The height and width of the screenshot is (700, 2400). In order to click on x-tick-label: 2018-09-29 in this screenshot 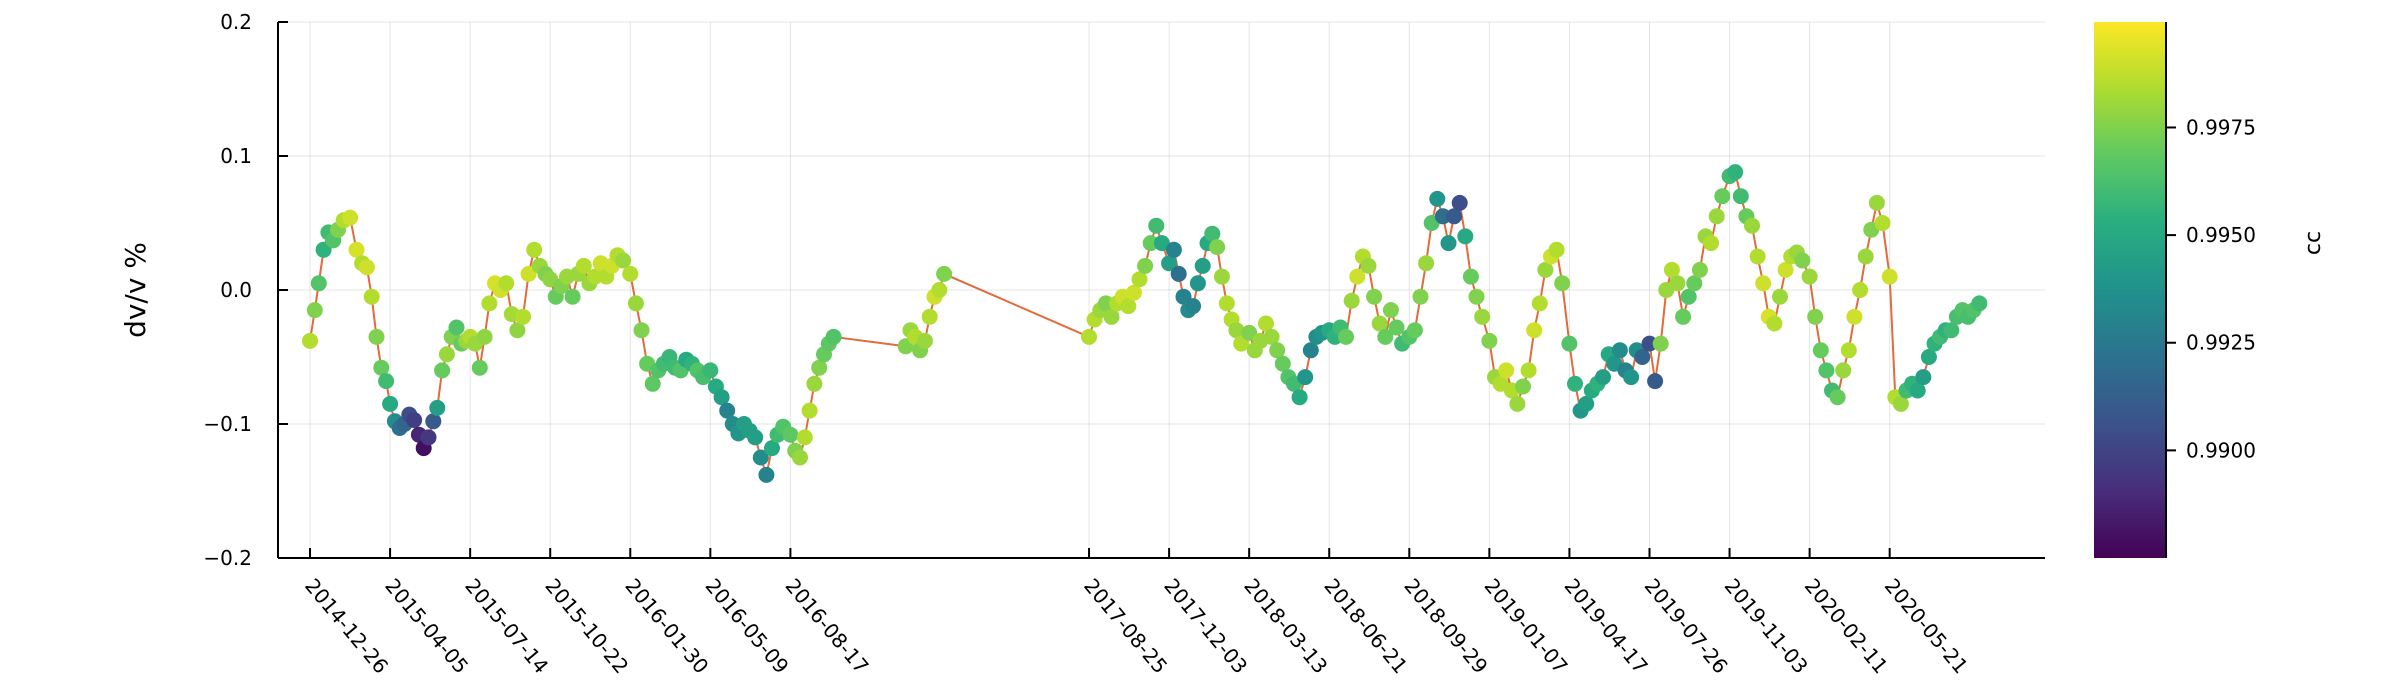, I will do `click(1445, 626)`.